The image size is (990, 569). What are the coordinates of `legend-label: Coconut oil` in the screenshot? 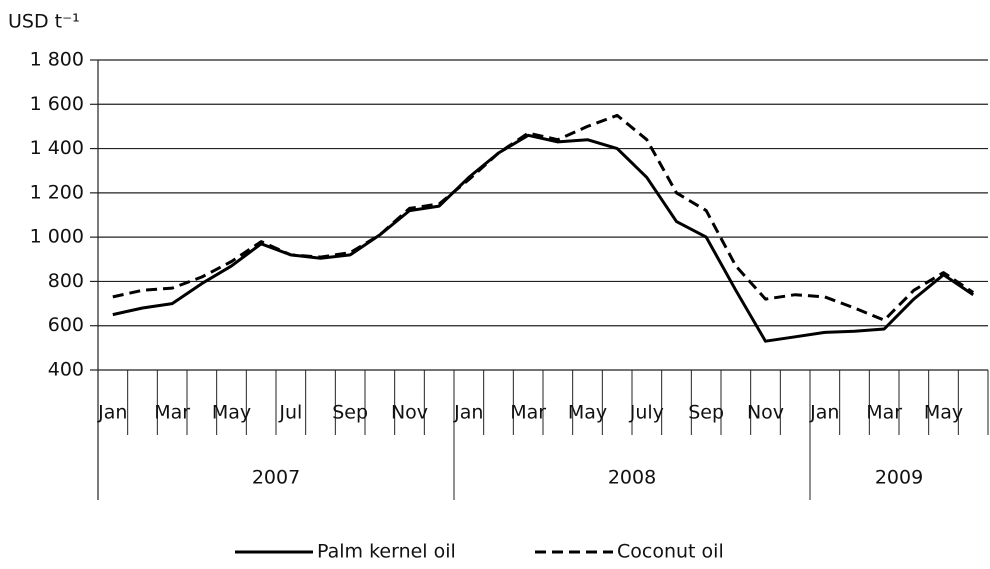 It's located at (670, 552).